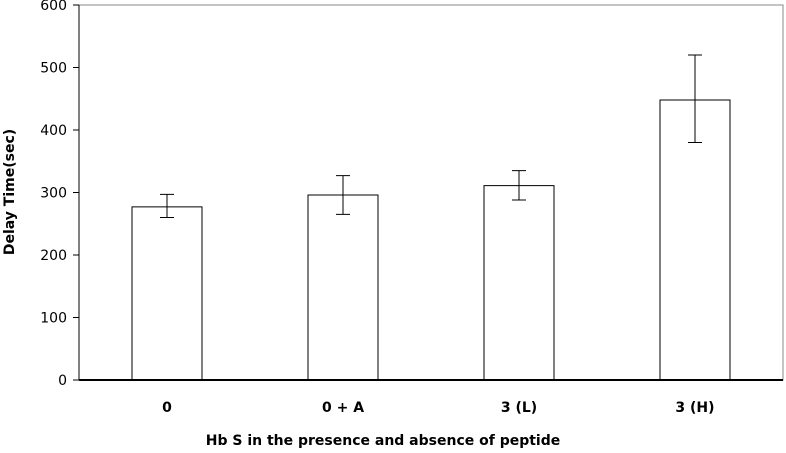 This screenshot has width=786, height=453. I want to click on y-tick-label: 100, so click(53, 319).